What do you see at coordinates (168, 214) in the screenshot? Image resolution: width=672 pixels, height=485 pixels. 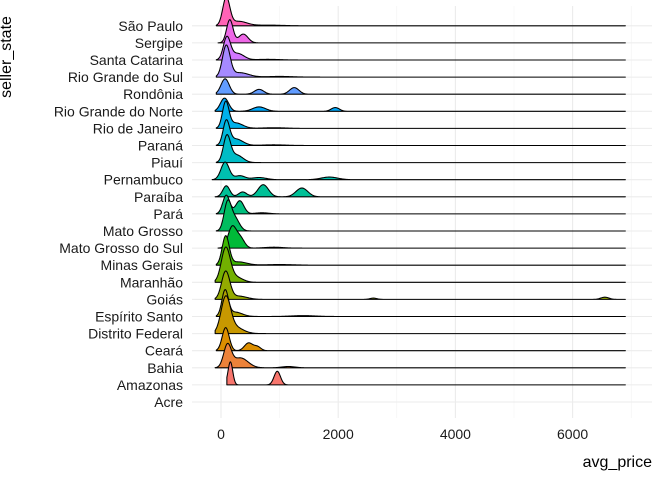 I see `y-tick-label: Pará` at bounding box center [168, 214].